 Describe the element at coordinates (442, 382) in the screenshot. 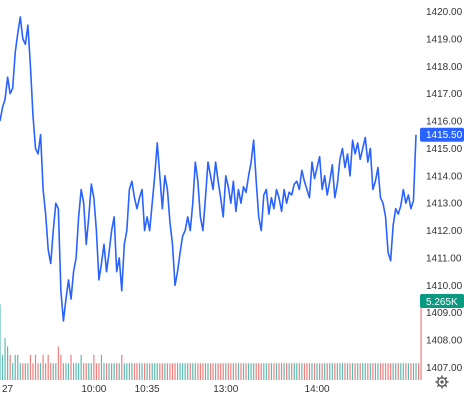

I see `gear-icon` at that location.